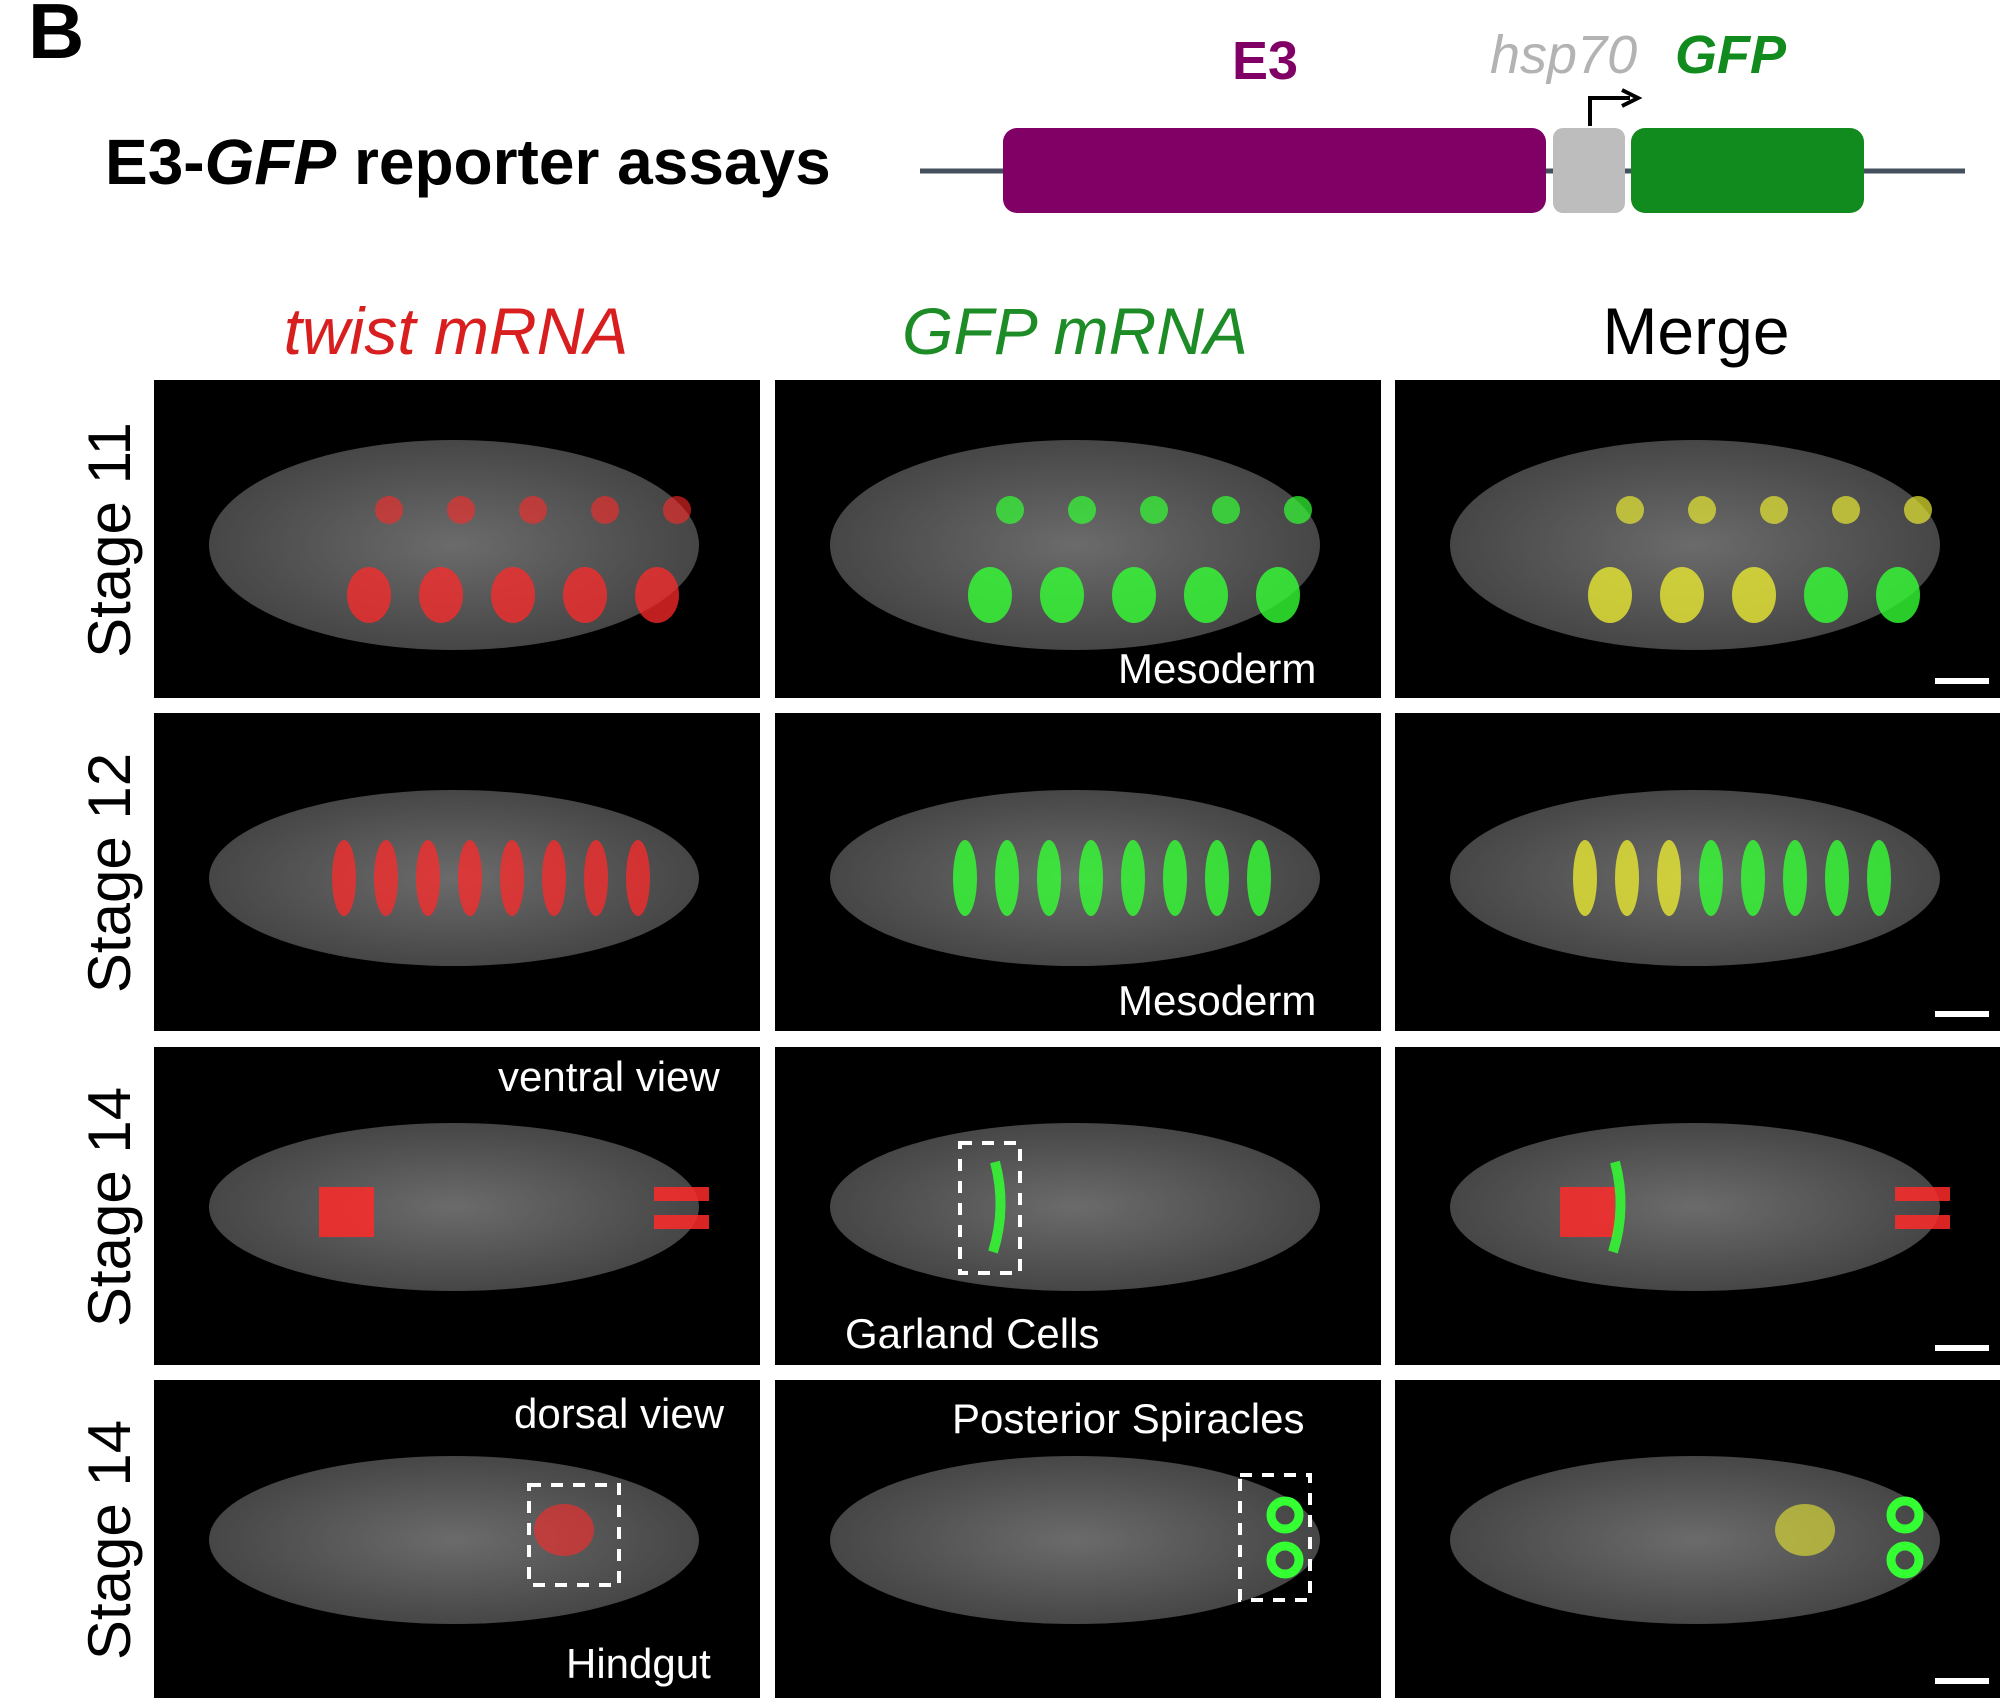 This screenshot has width=2000, height=1700. Describe the element at coordinates (1075, 331) in the screenshot. I see `column-header-gfp: GFP mRNA` at that location.